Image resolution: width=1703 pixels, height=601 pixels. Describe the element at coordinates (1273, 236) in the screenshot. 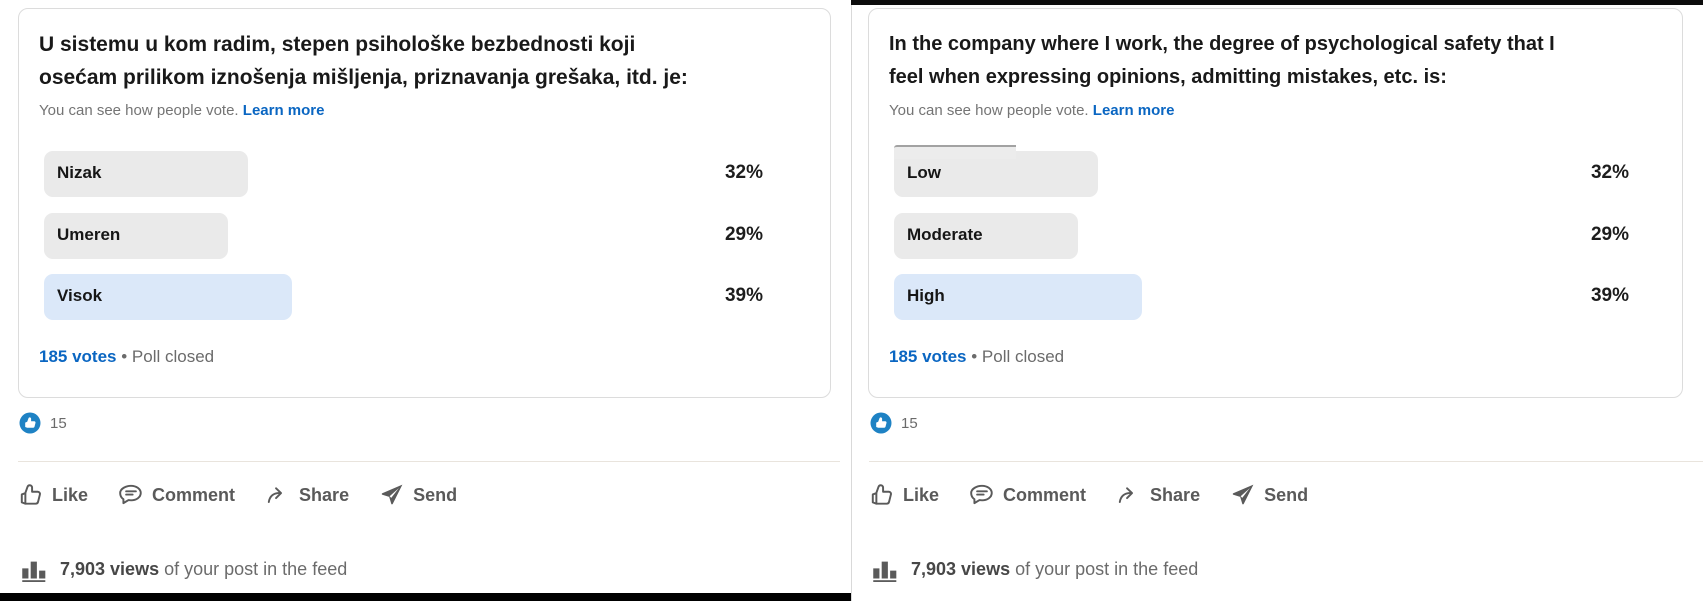

I see `poll-option-row: Moderate 29%` at that location.